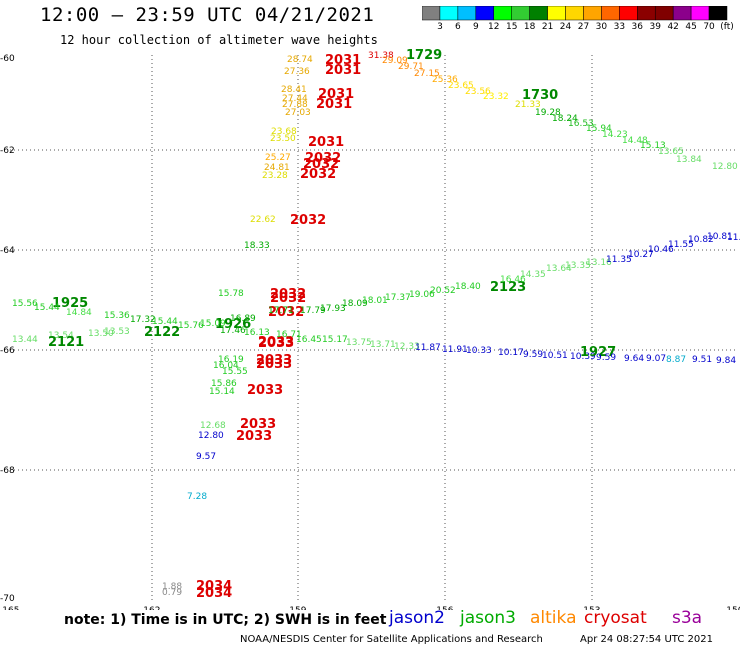  What do you see at coordinates (235, 372) in the screenshot?
I see `wave-height-label: 15.55` at bounding box center [235, 372].